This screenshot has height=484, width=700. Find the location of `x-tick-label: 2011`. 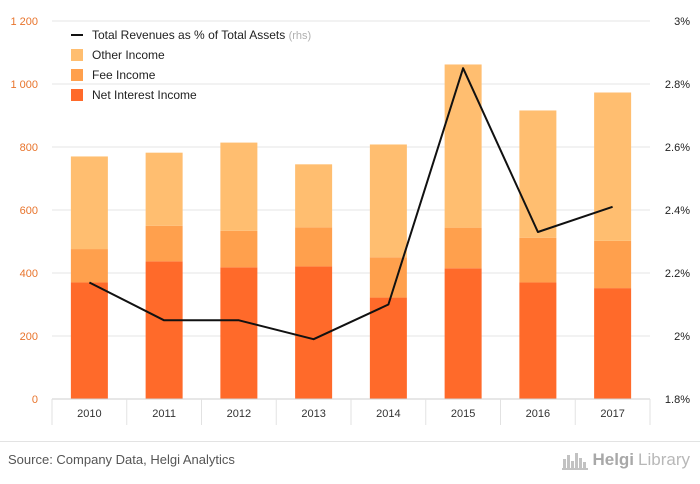

x-tick-label: 2011 is located at coordinates (164, 414).